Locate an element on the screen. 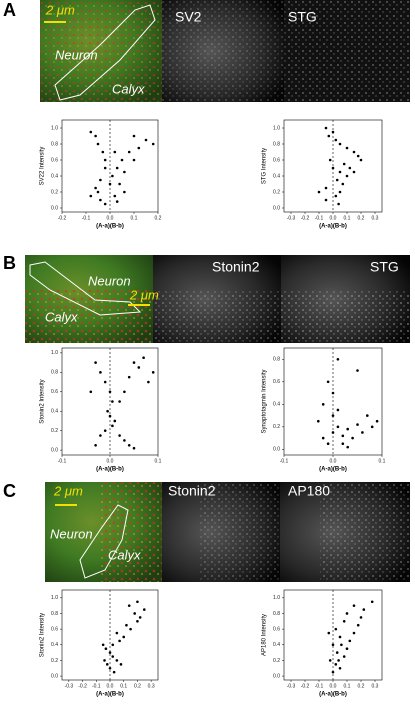 The height and width of the screenshot is (705, 415). x-tick-label: 0.2 is located at coordinates (158, 218).